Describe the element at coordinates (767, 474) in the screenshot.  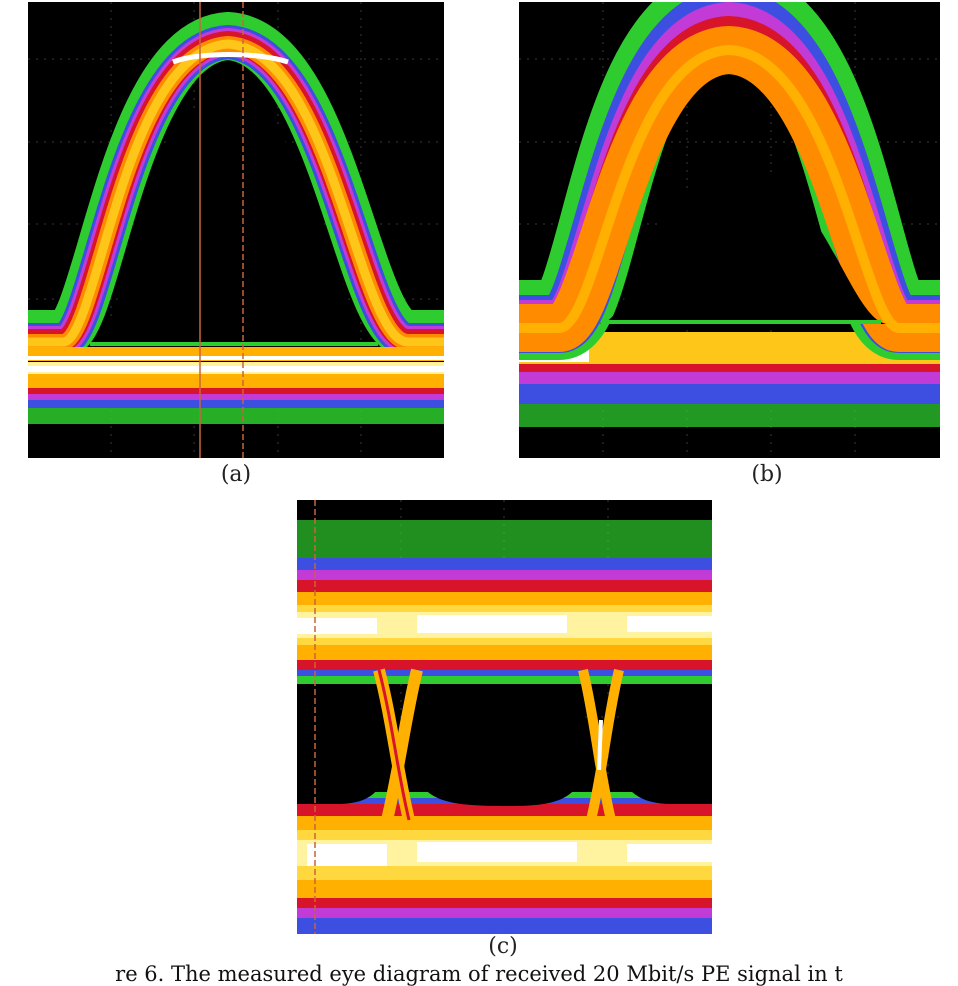
I see `panel-label-b: (b)` at that location.